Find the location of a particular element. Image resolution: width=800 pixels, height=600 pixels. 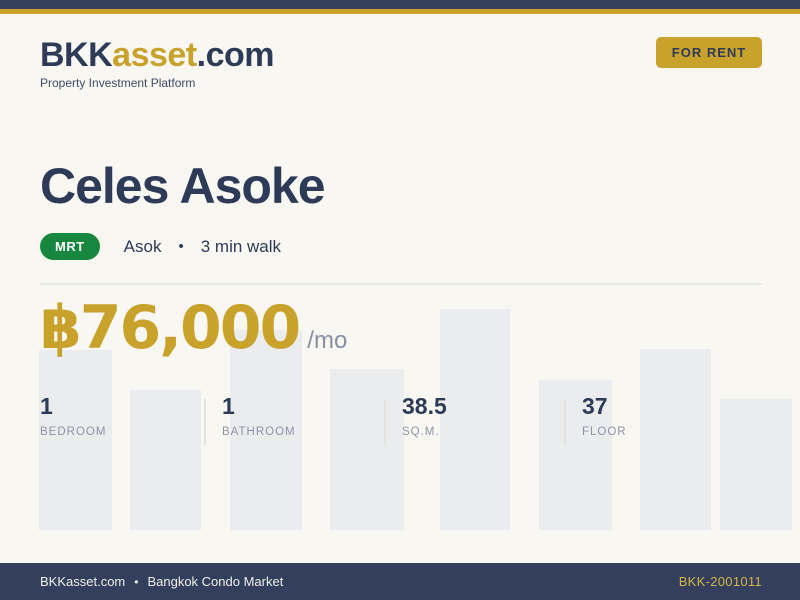

footer-brand: BKKasset.com is located at coordinates (83, 581).